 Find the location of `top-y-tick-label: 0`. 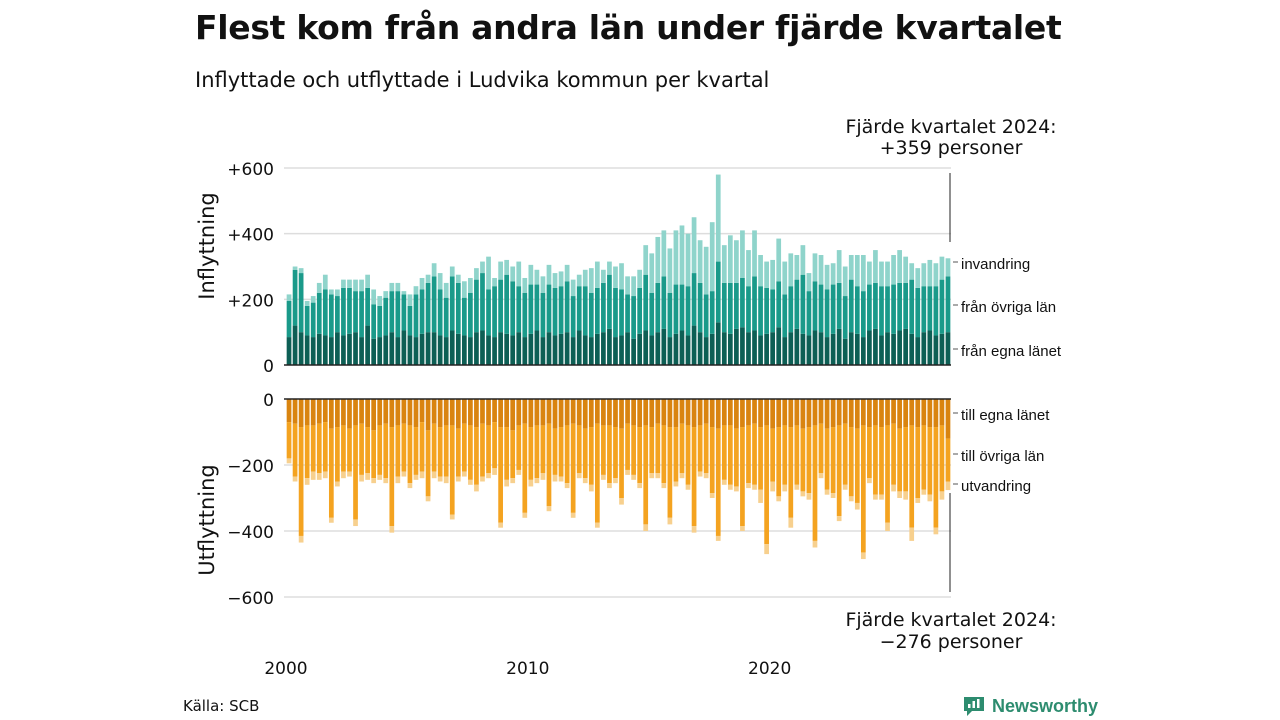

top-y-tick-label: 0 is located at coordinates (268, 367).